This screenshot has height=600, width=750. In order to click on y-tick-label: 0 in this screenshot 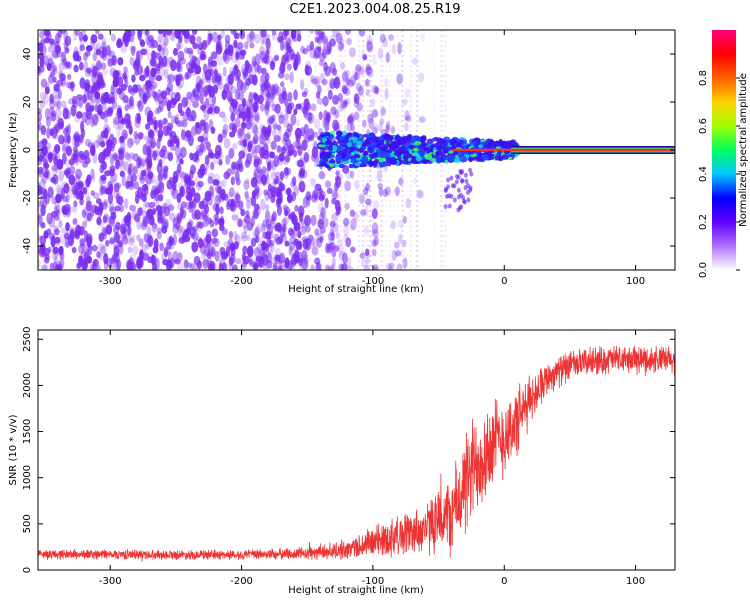, I will do `click(27, 150)`.